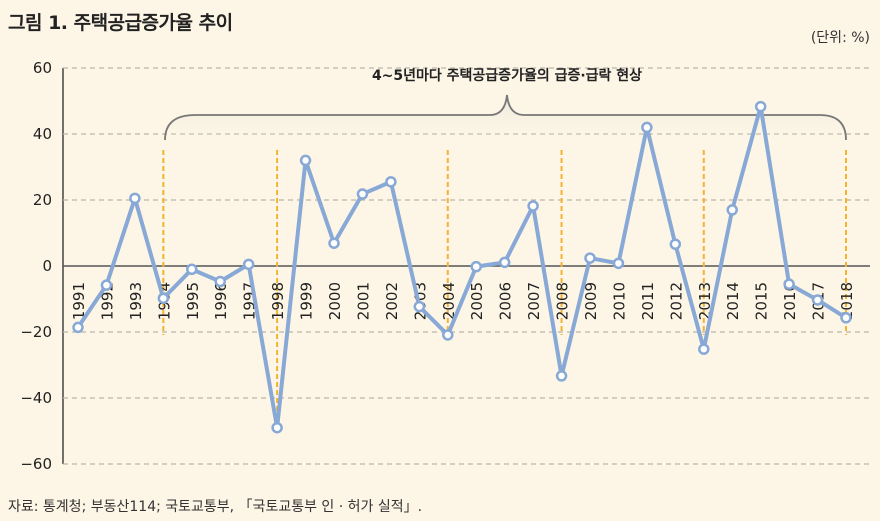  What do you see at coordinates (42, 200) in the screenshot?
I see `y-tick-label: 20` at bounding box center [42, 200].